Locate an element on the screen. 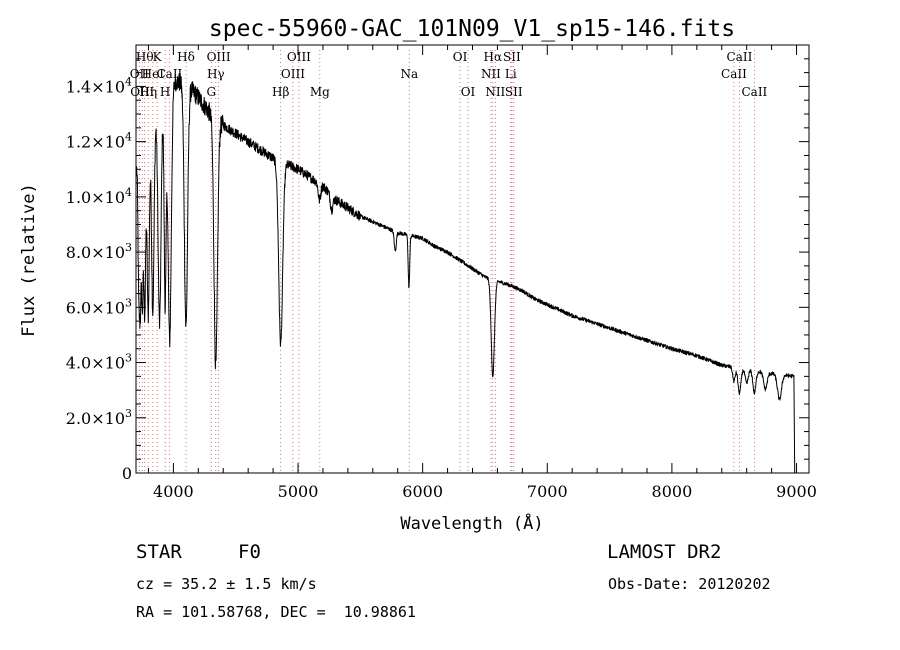 This screenshot has height=650, width=900. line-marker-label: Na is located at coordinates (409, 74).